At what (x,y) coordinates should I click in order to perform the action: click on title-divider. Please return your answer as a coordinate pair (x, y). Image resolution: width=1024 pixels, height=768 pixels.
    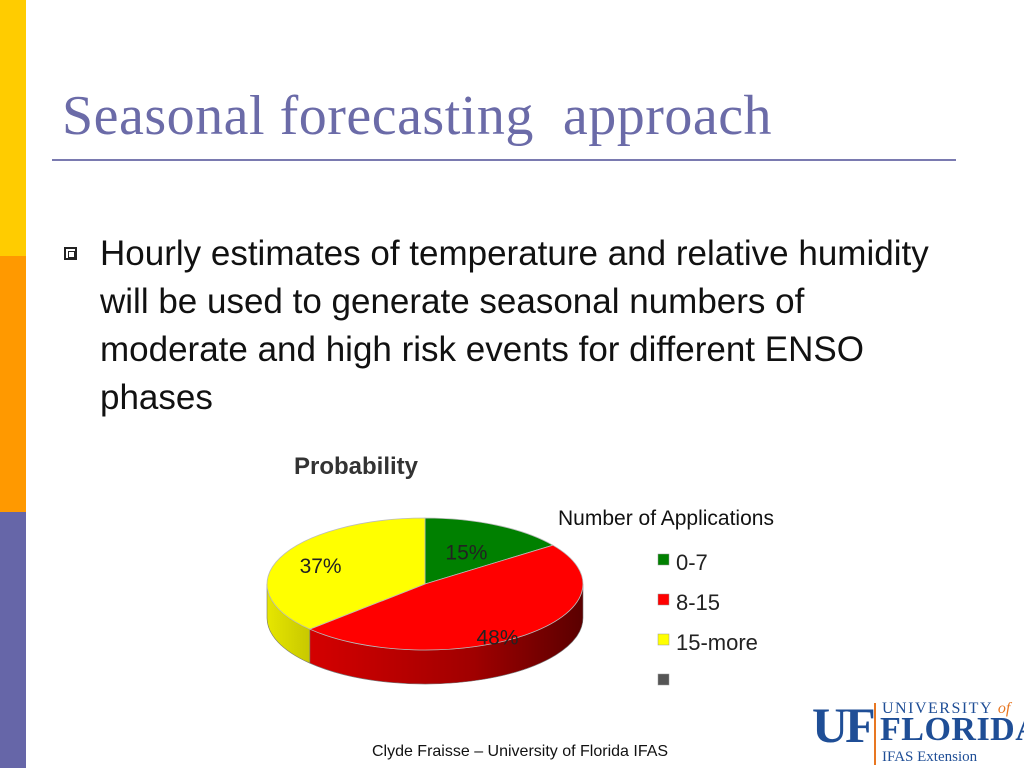
    Looking at the image, I should click on (504, 160).